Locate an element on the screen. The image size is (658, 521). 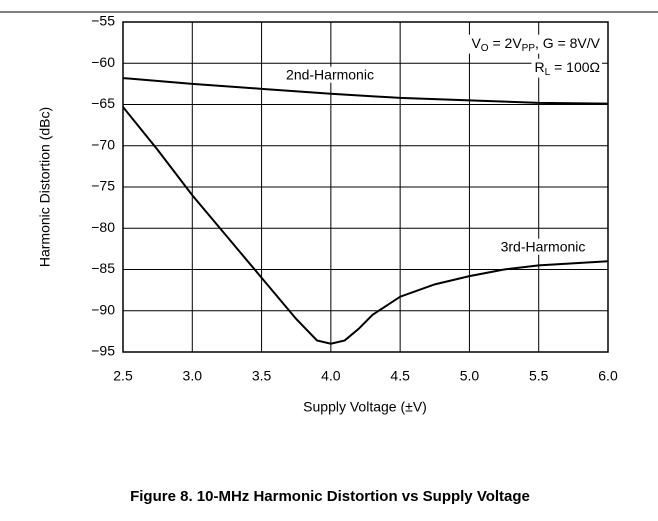
y-tick-label: −80 is located at coordinates (103, 227).